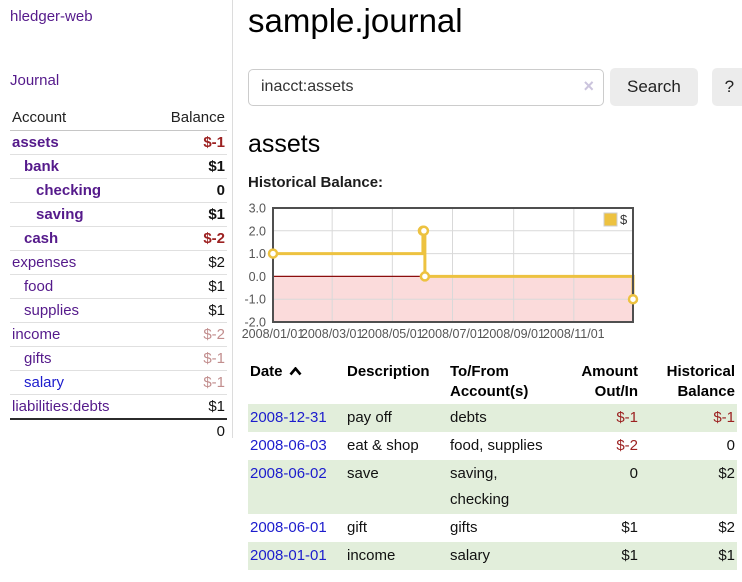 The image size is (742, 582). What do you see at coordinates (588, 85) in the screenshot?
I see `clear-search-icon: ×` at bounding box center [588, 85].